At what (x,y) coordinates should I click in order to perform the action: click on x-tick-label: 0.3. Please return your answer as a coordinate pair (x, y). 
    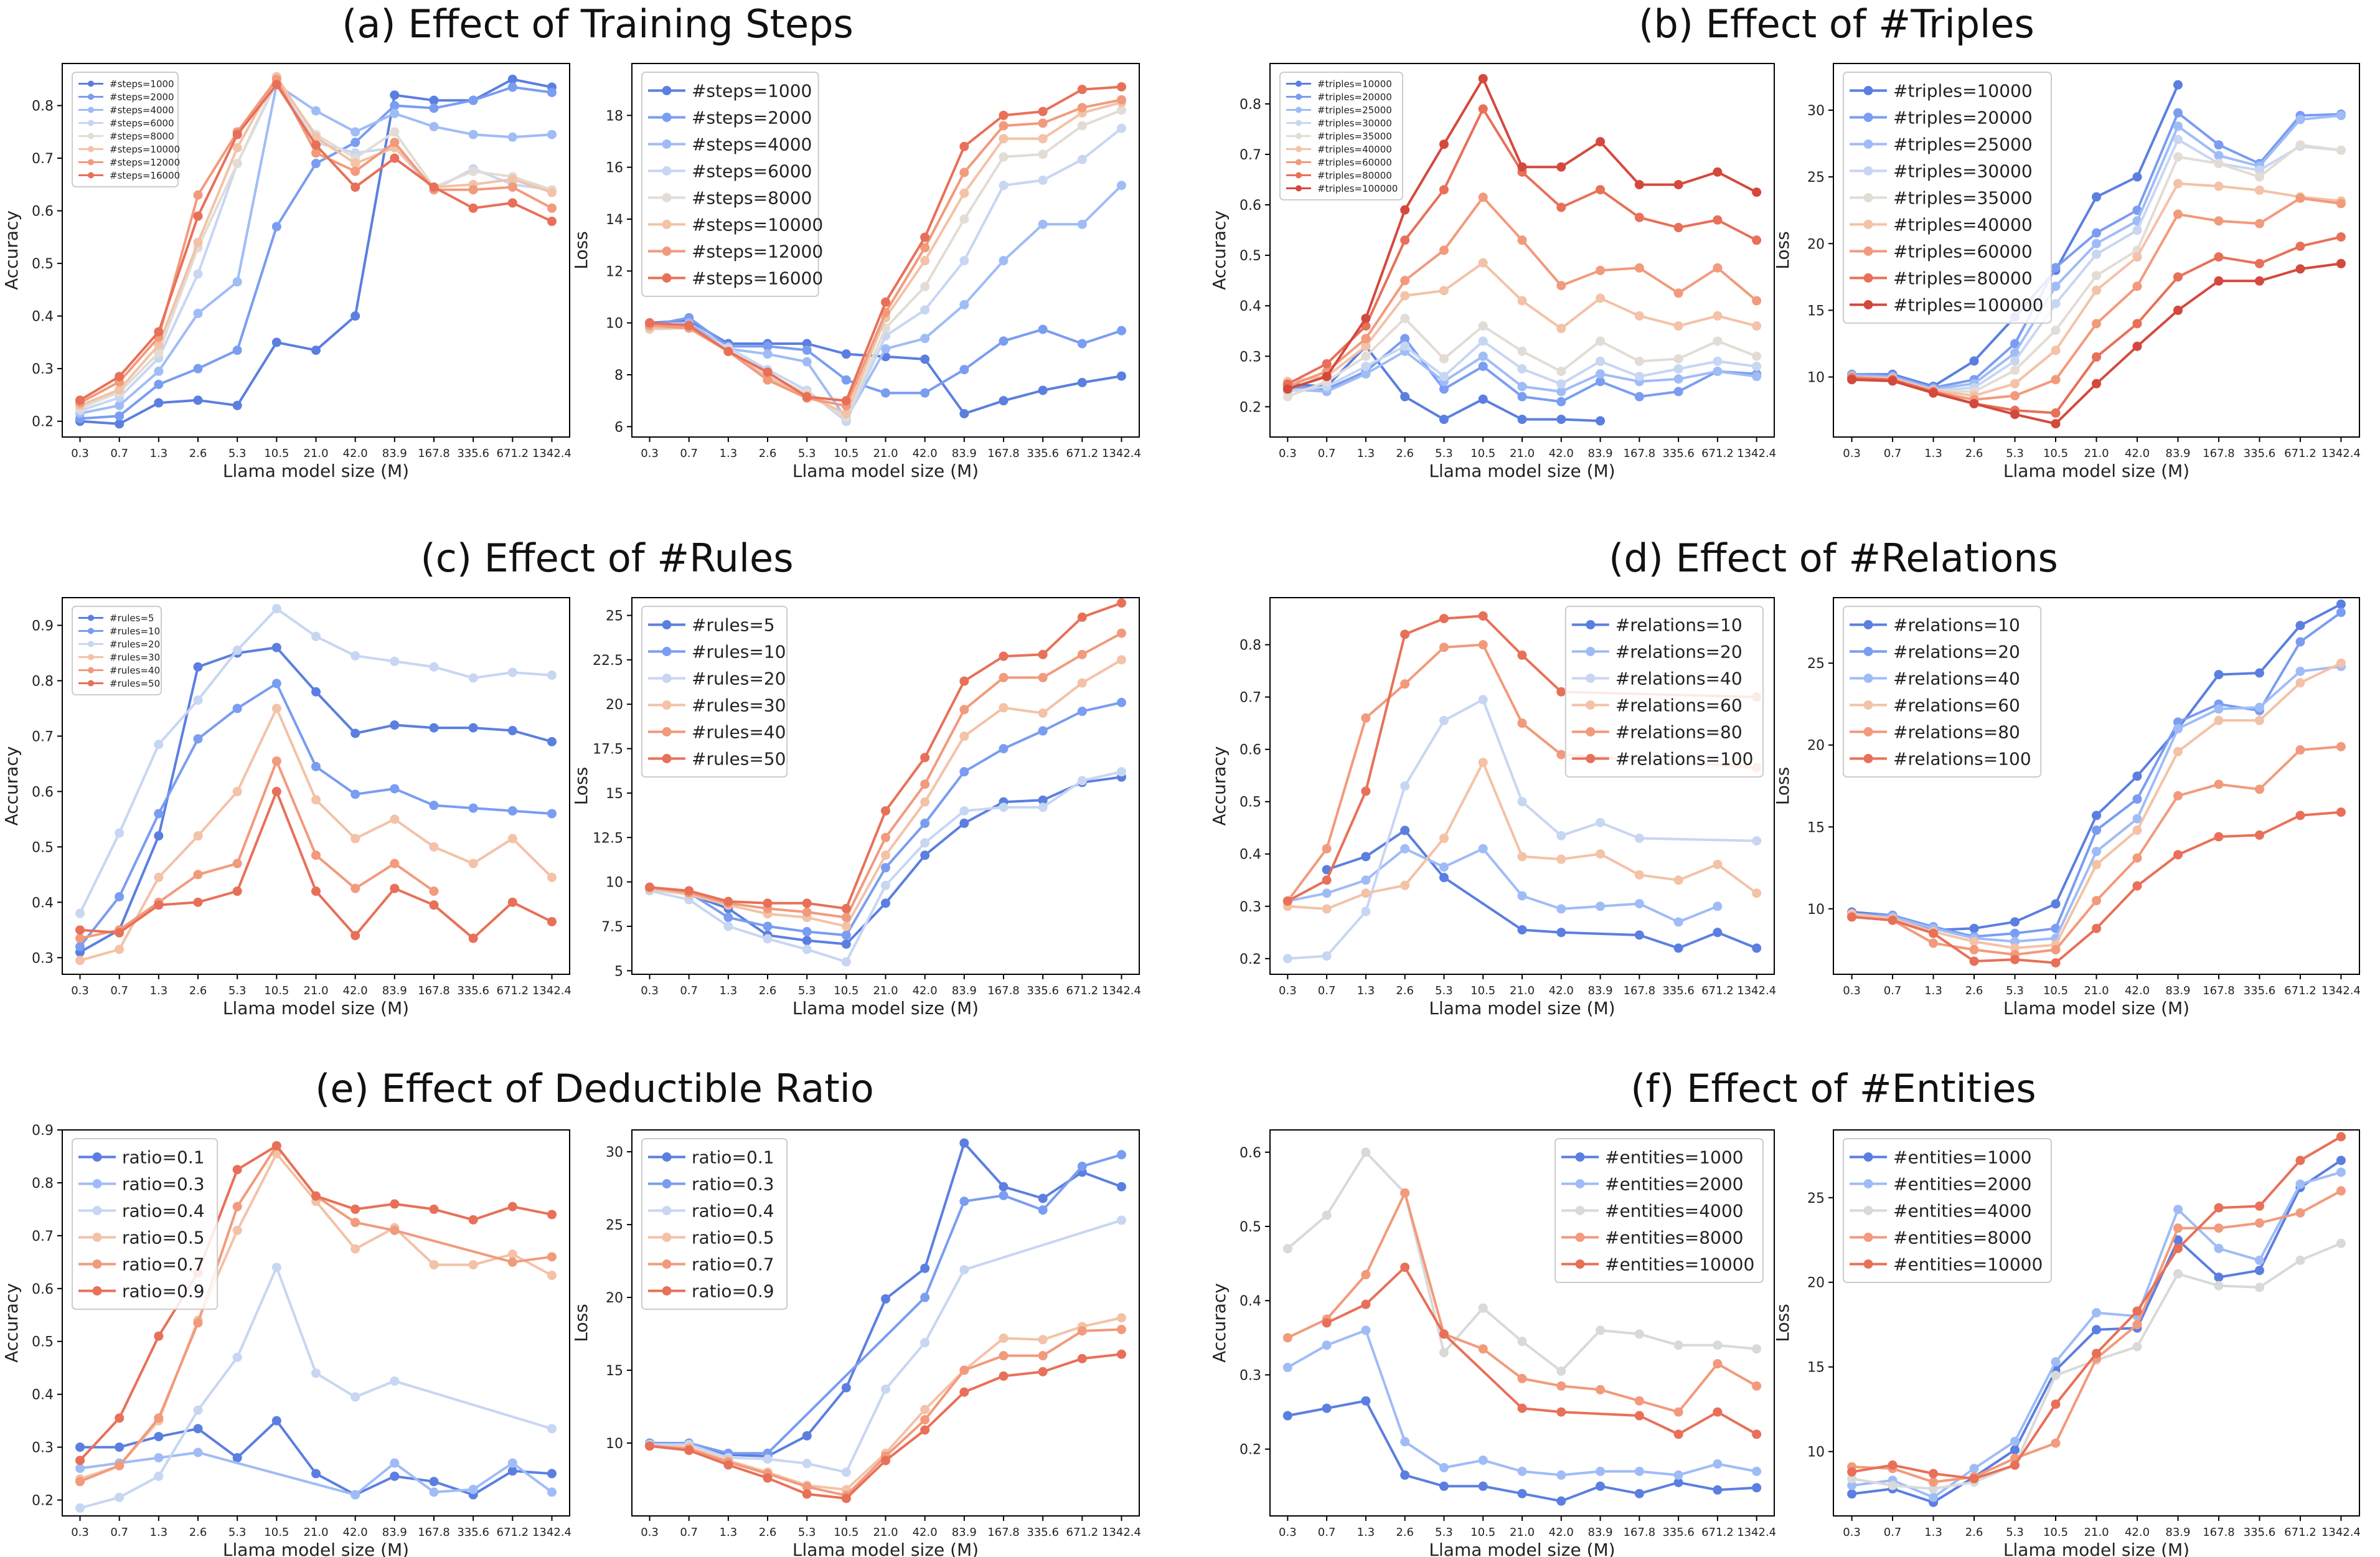
    Looking at the image, I should click on (80, 990).